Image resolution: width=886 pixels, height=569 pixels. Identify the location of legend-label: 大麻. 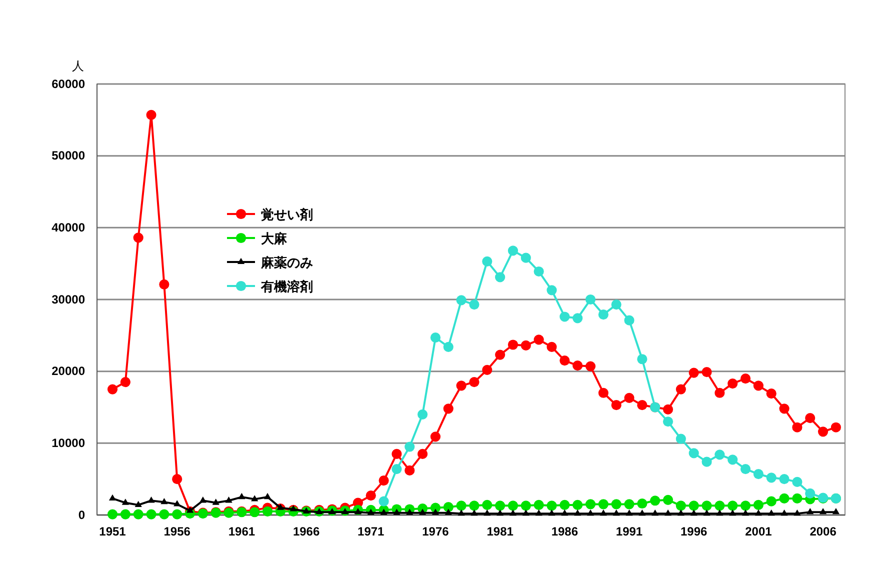
(274, 238).